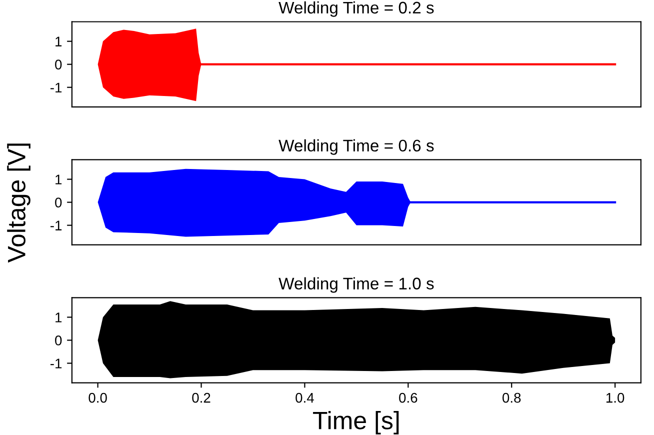 This screenshot has height=435, width=654. I want to click on x-axis-title: Time [s], so click(356, 422).